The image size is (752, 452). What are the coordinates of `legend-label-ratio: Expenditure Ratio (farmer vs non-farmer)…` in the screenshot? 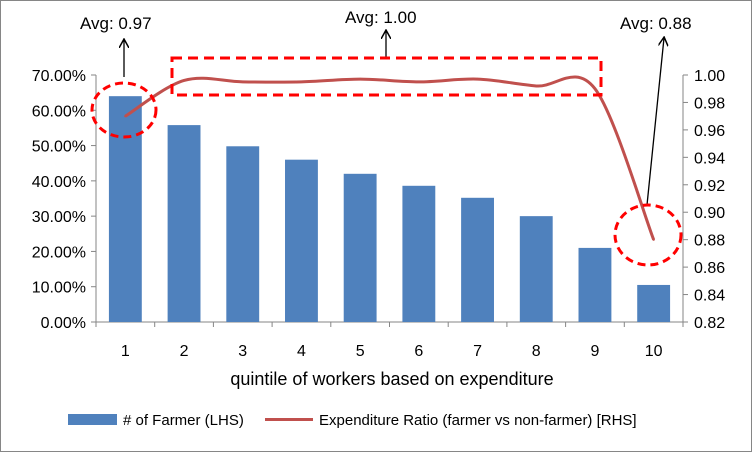 It's located at (478, 420).